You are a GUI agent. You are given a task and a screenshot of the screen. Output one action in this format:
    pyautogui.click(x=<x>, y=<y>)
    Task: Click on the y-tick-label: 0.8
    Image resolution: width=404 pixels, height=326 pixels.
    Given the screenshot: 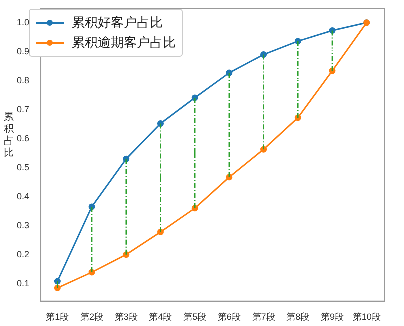 What is the action you would take?
    pyautogui.click(x=23, y=80)
    